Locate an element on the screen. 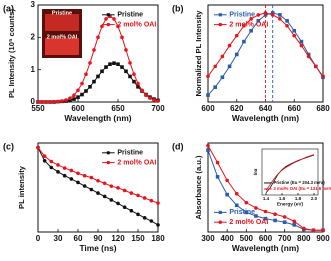 The image size is (331, 261). x-tick-label: 400 is located at coordinates (227, 238).